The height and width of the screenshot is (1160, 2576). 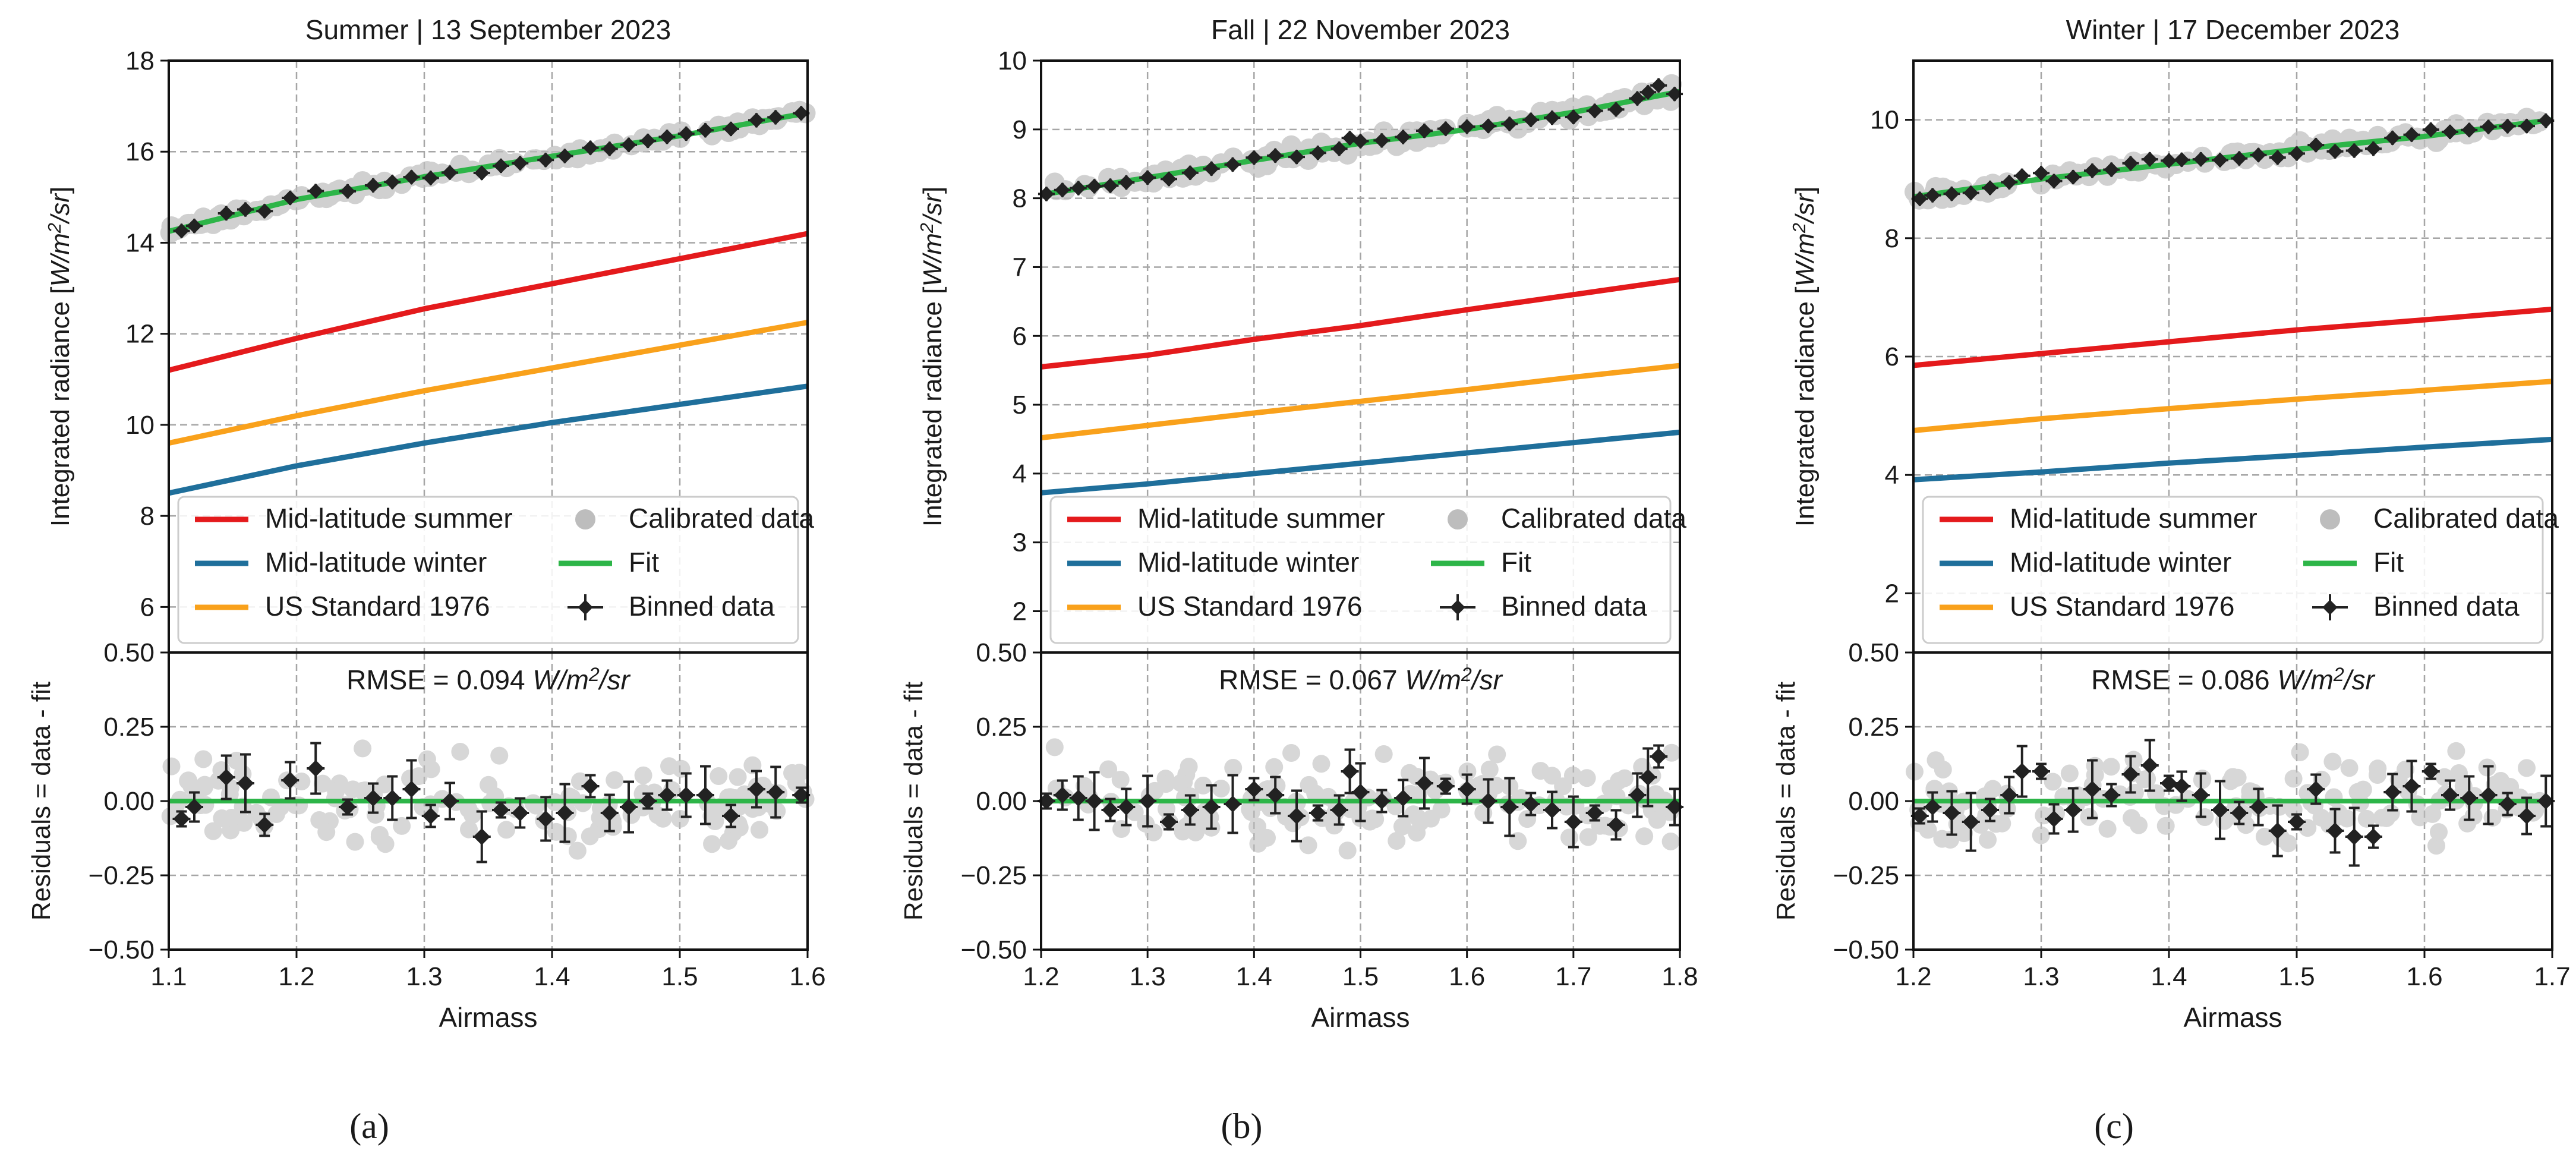 What do you see at coordinates (129, 801) in the screenshot?
I see `y-tick-label-bottom: 0.00` at bounding box center [129, 801].